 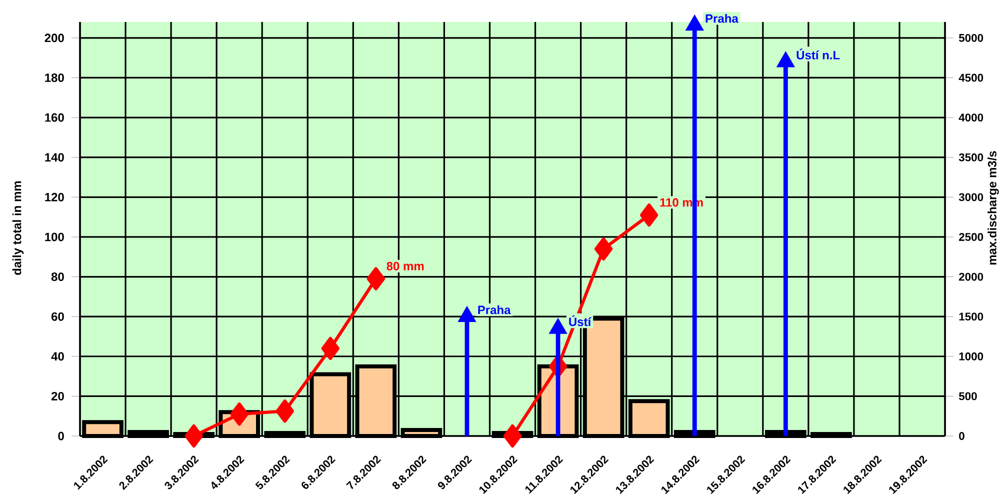 What do you see at coordinates (971, 316) in the screenshot?
I see `y2-tick-label: 1500` at bounding box center [971, 316].